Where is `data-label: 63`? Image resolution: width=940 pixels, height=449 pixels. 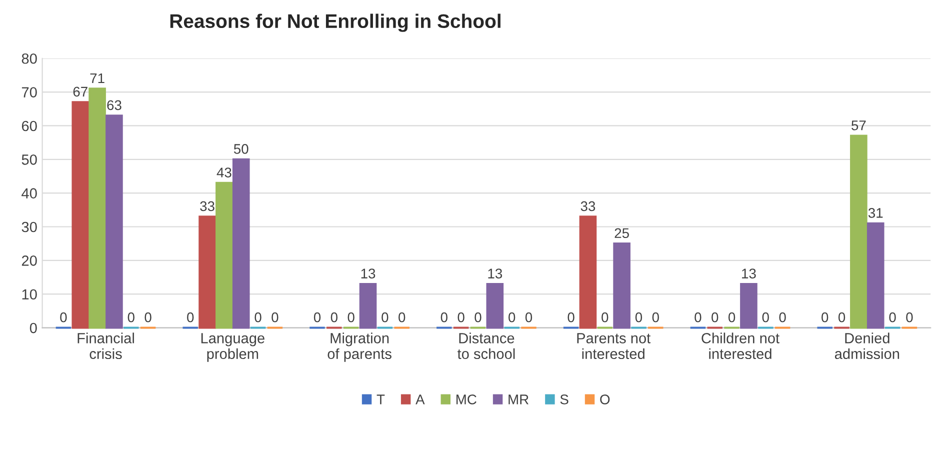
data-label: 63 is located at coordinates (114, 105).